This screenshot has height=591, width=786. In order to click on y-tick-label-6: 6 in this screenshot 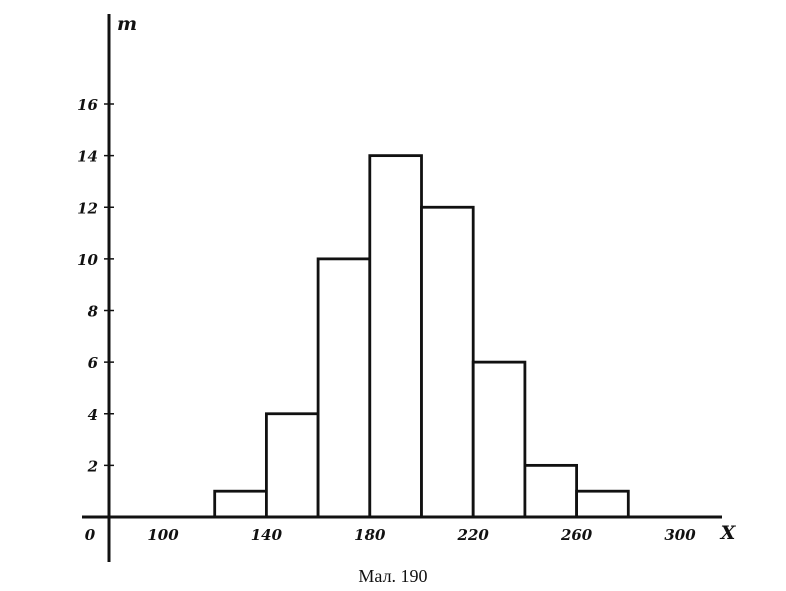, I will do `click(93, 363)`.